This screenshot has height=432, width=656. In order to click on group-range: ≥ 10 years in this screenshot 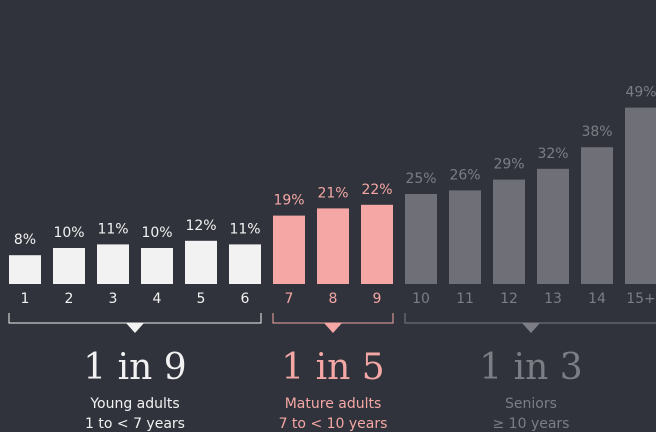, I will do `click(531, 424)`.